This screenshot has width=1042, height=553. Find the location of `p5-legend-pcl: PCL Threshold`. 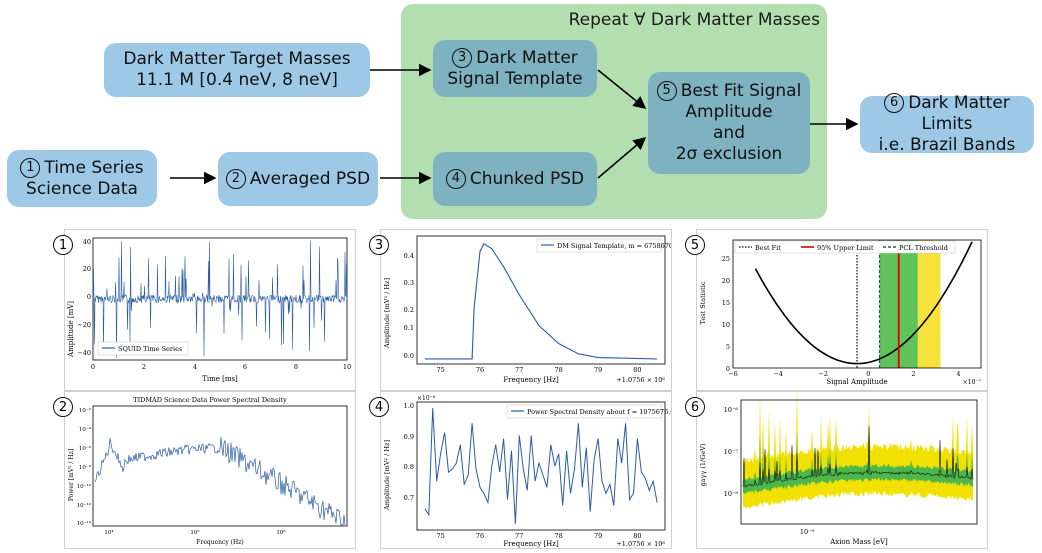

p5-legend-pcl: PCL Threshold is located at coordinates (923, 248).